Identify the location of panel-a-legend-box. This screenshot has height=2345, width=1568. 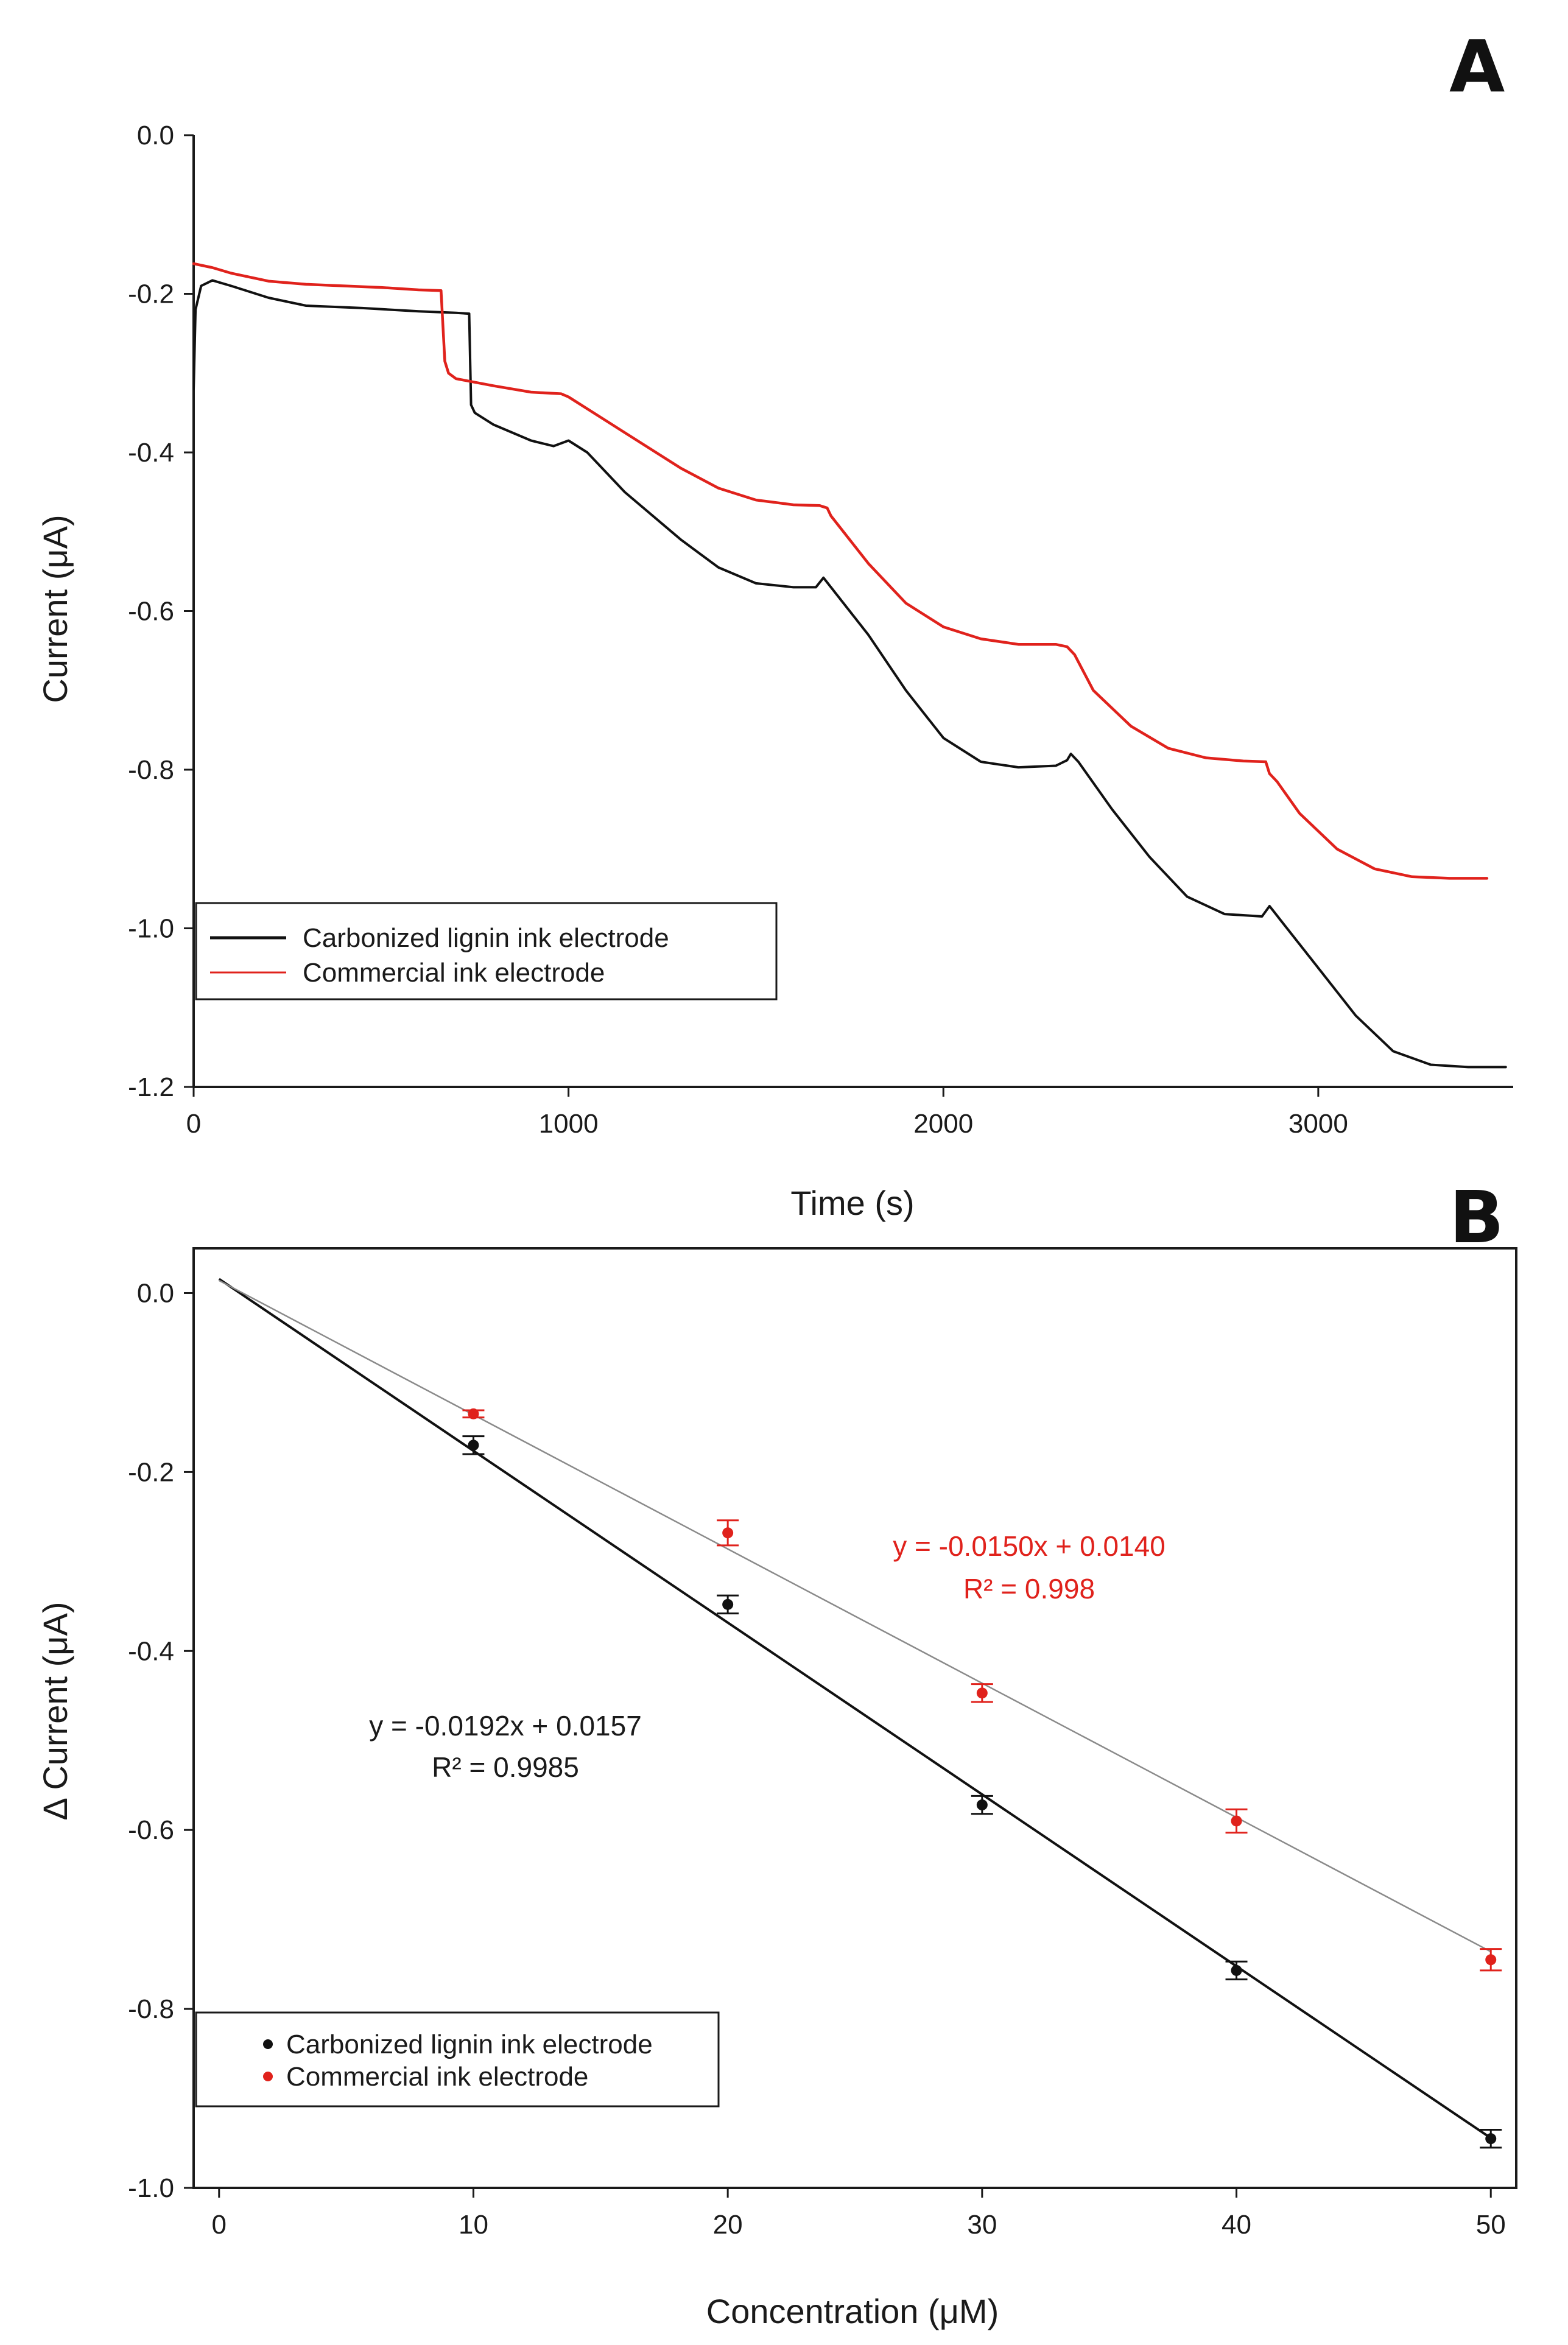
(487, 951).